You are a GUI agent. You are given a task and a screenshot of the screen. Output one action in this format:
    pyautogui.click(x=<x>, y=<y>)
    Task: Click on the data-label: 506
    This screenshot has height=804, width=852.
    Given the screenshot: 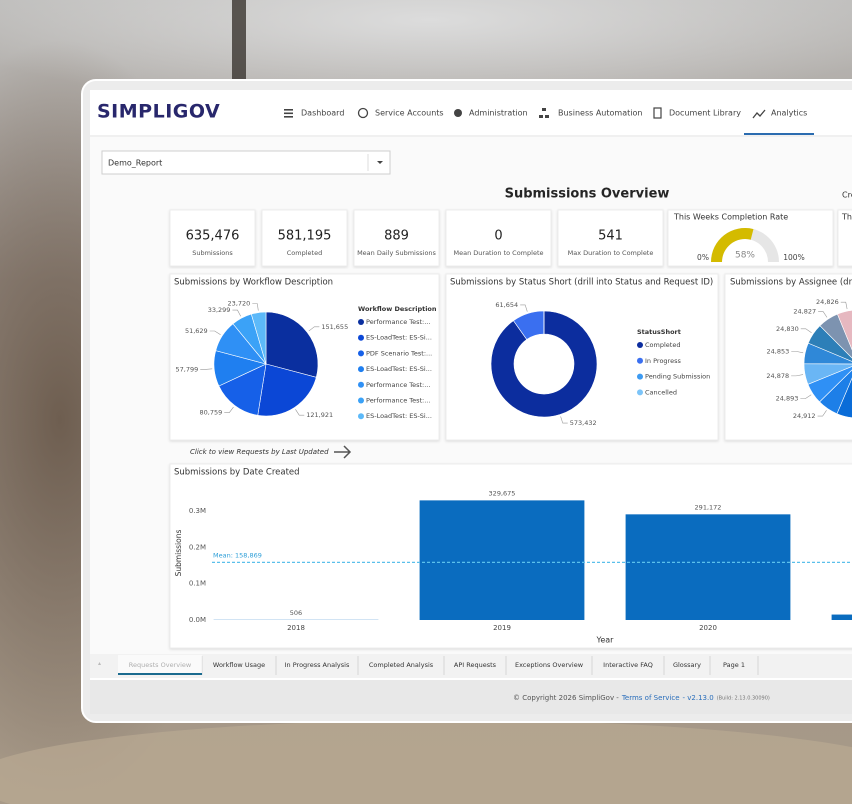 What is the action you would take?
    pyautogui.click(x=296, y=613)
    